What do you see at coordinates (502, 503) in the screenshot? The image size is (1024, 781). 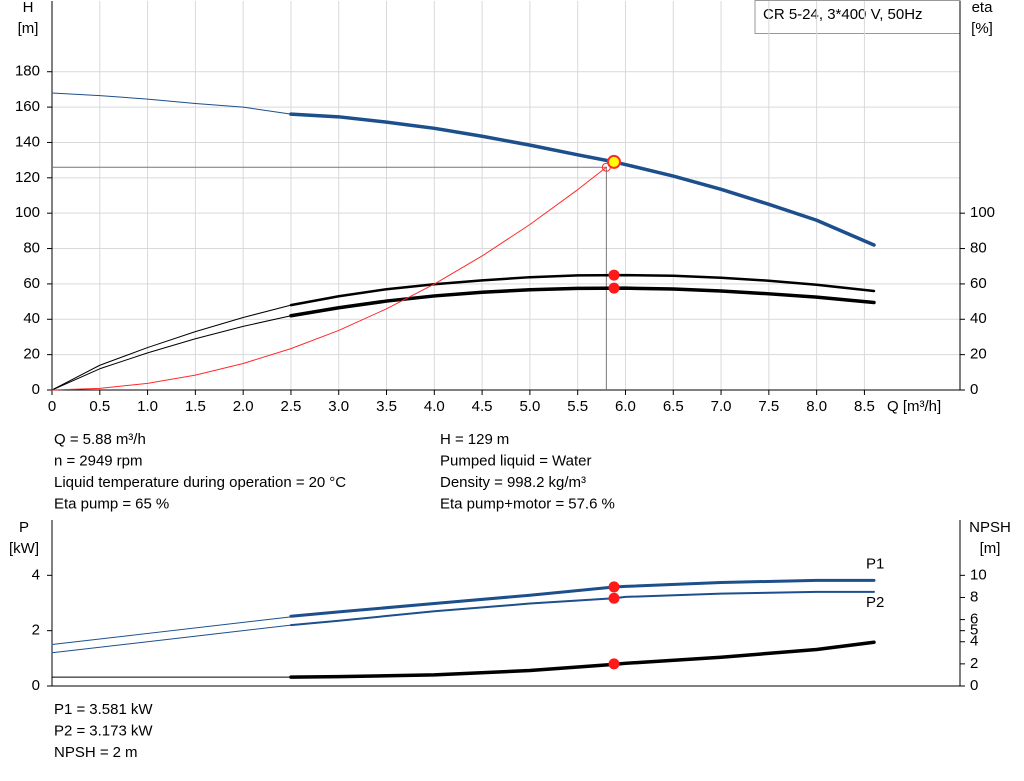 I see `readout-label: Eta pump+motor =` at bounding box center [502, 503].